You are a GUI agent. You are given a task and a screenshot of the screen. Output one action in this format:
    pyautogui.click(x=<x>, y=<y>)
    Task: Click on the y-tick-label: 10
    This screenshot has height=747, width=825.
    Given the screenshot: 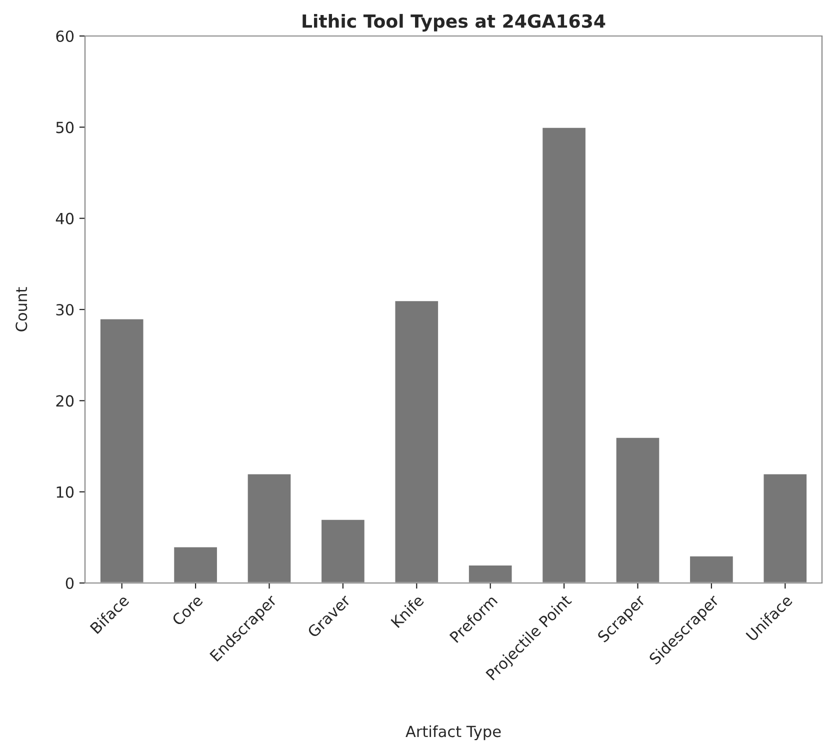 What is the action you would take?
    pyautogui.click(x=65, y=492)
    